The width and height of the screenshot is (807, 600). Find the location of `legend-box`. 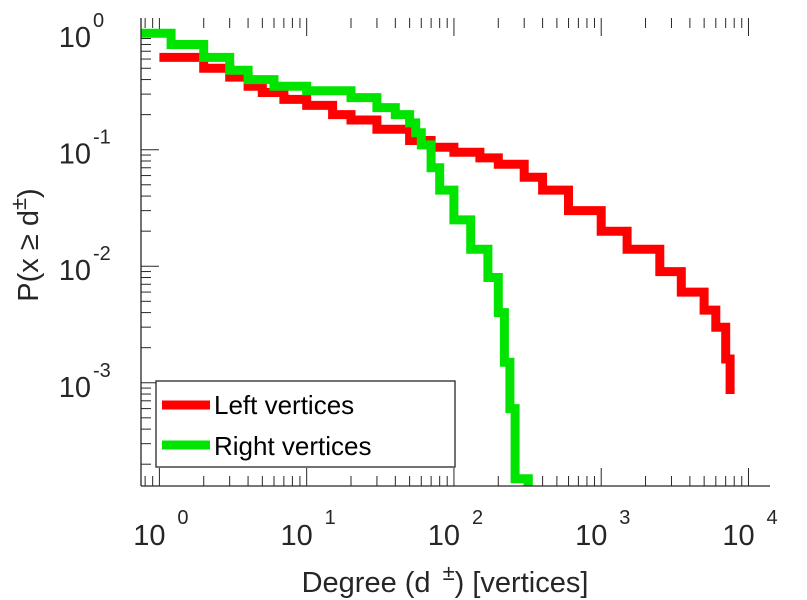

legend-box is located at coordinates (305, 424).